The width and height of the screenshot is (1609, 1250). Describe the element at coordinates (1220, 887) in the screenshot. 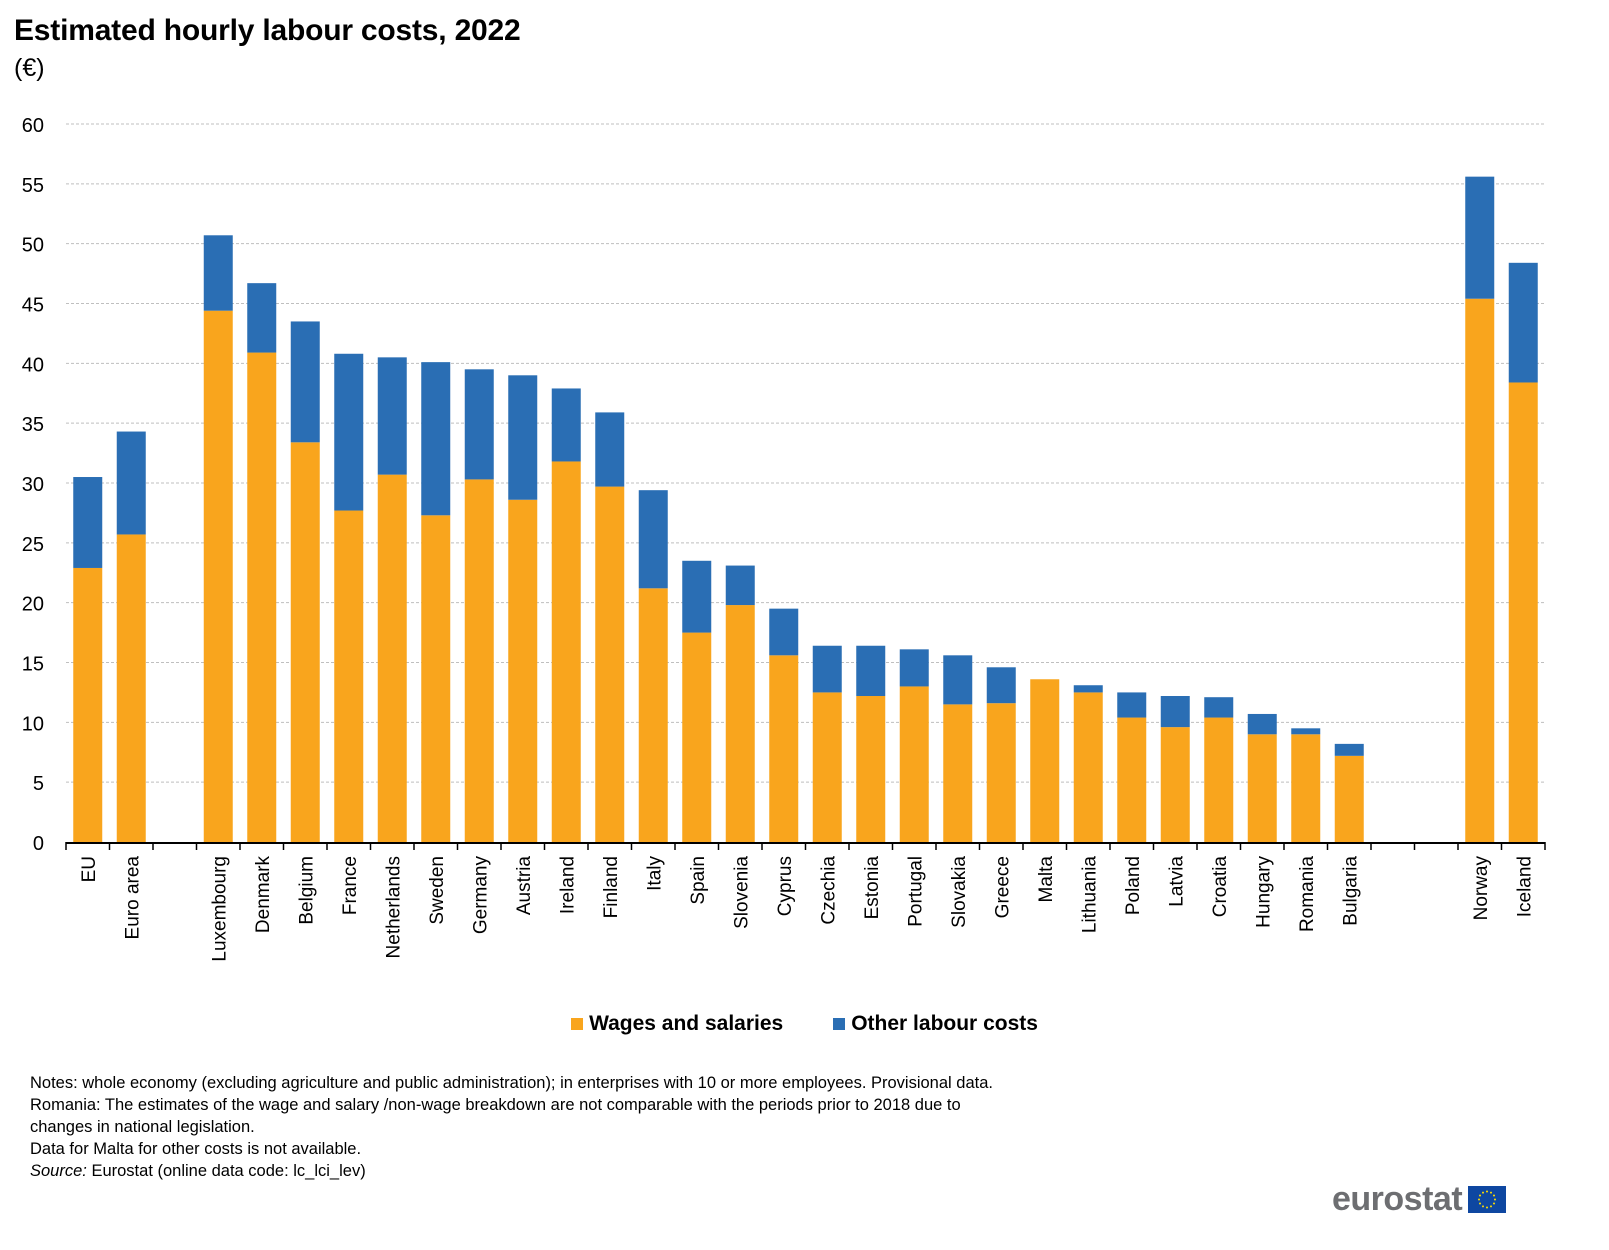

I see `x-tick-label: Croatia` at that location.